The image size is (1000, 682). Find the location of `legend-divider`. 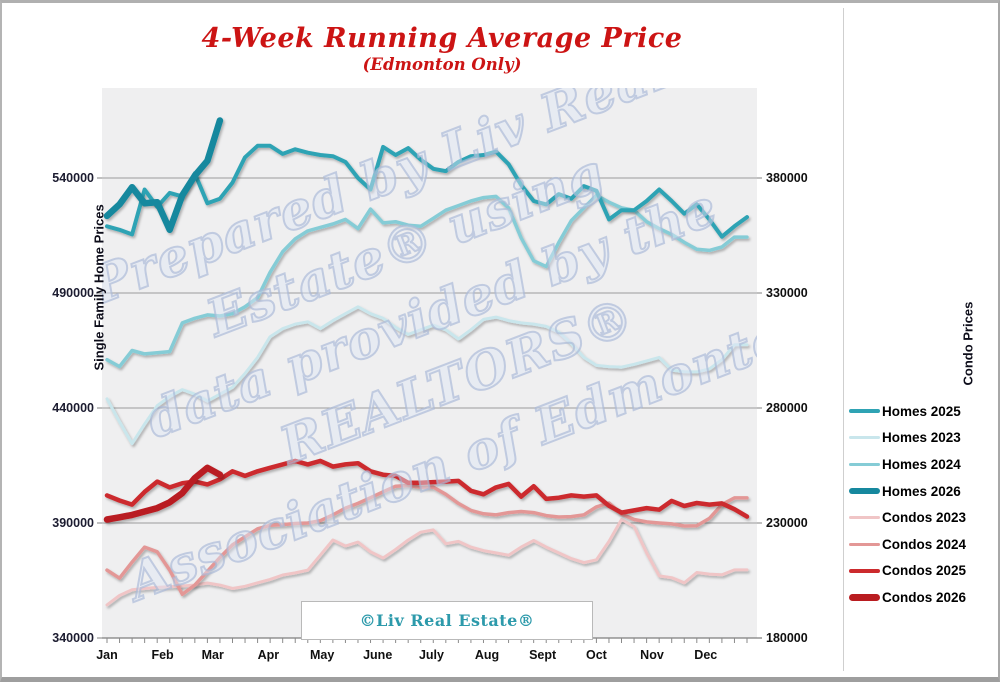

legend-divider is located at coordinates (843, 339).